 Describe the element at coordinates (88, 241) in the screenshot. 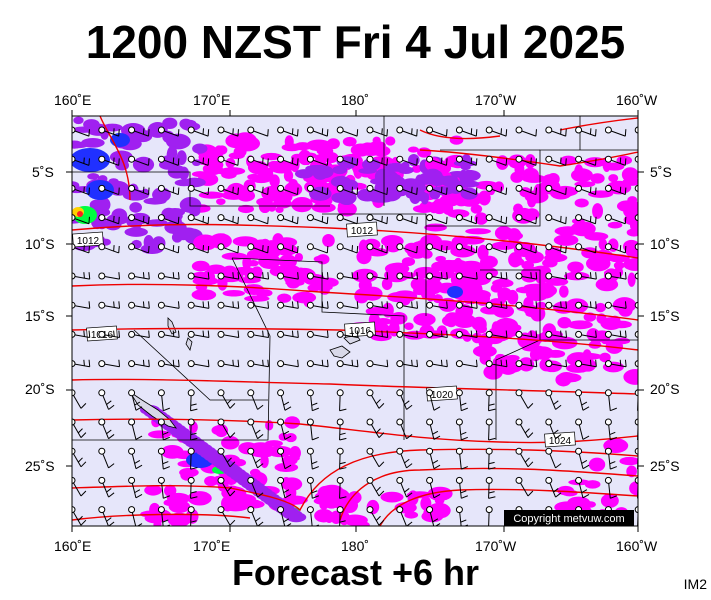

I see `isobar-value: 1012` at that location.